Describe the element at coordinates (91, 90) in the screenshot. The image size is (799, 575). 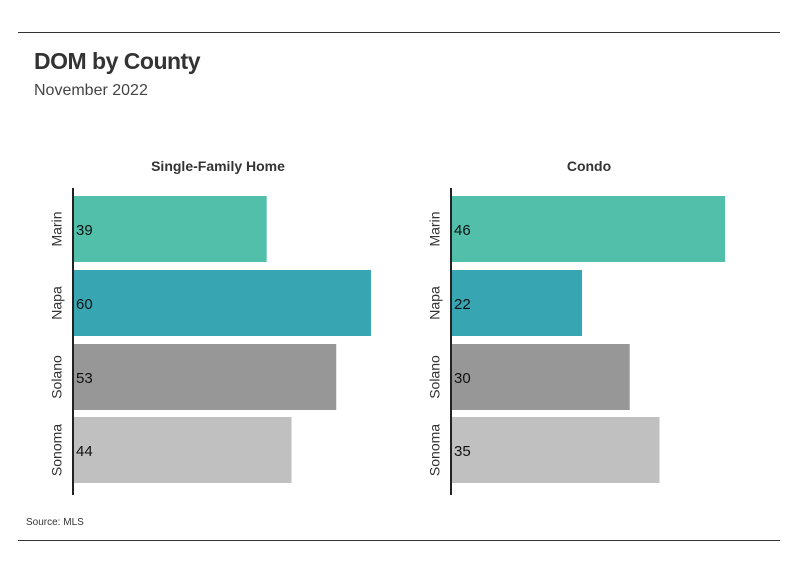
I see `page-subtitle: November 2022` at that location.